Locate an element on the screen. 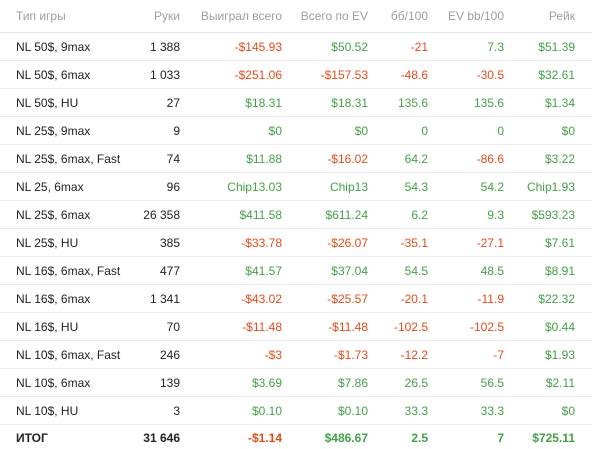 The width and height of the screenshot is (592, 449). cell-rake: $3.22 is located at coordinates (548, 158).